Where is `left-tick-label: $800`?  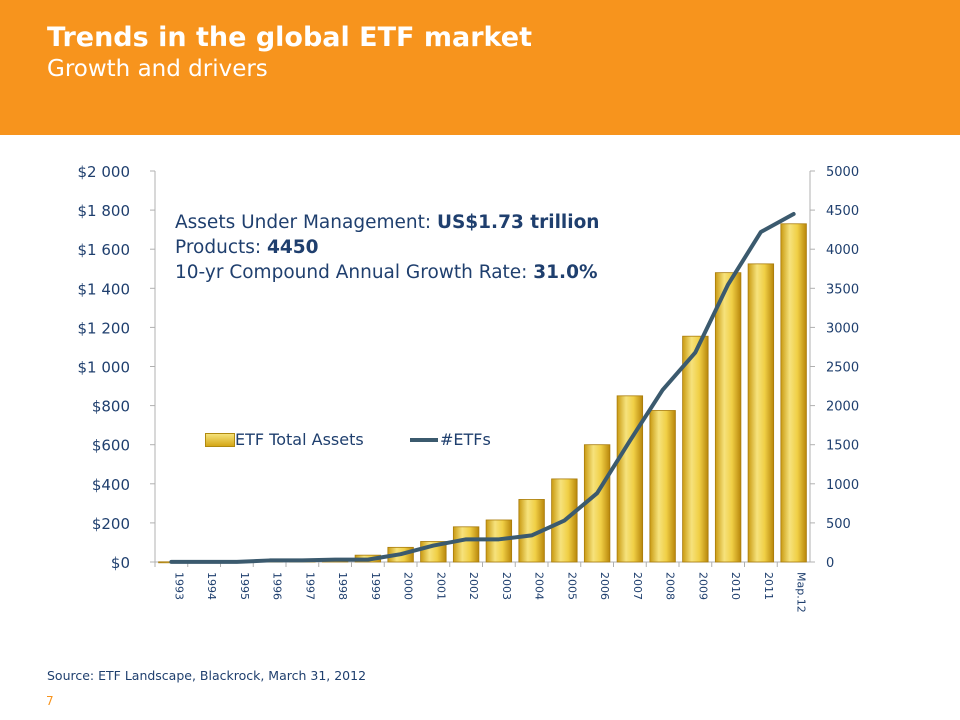
left-tick-label: $800 is located at coordinates (111, 407).